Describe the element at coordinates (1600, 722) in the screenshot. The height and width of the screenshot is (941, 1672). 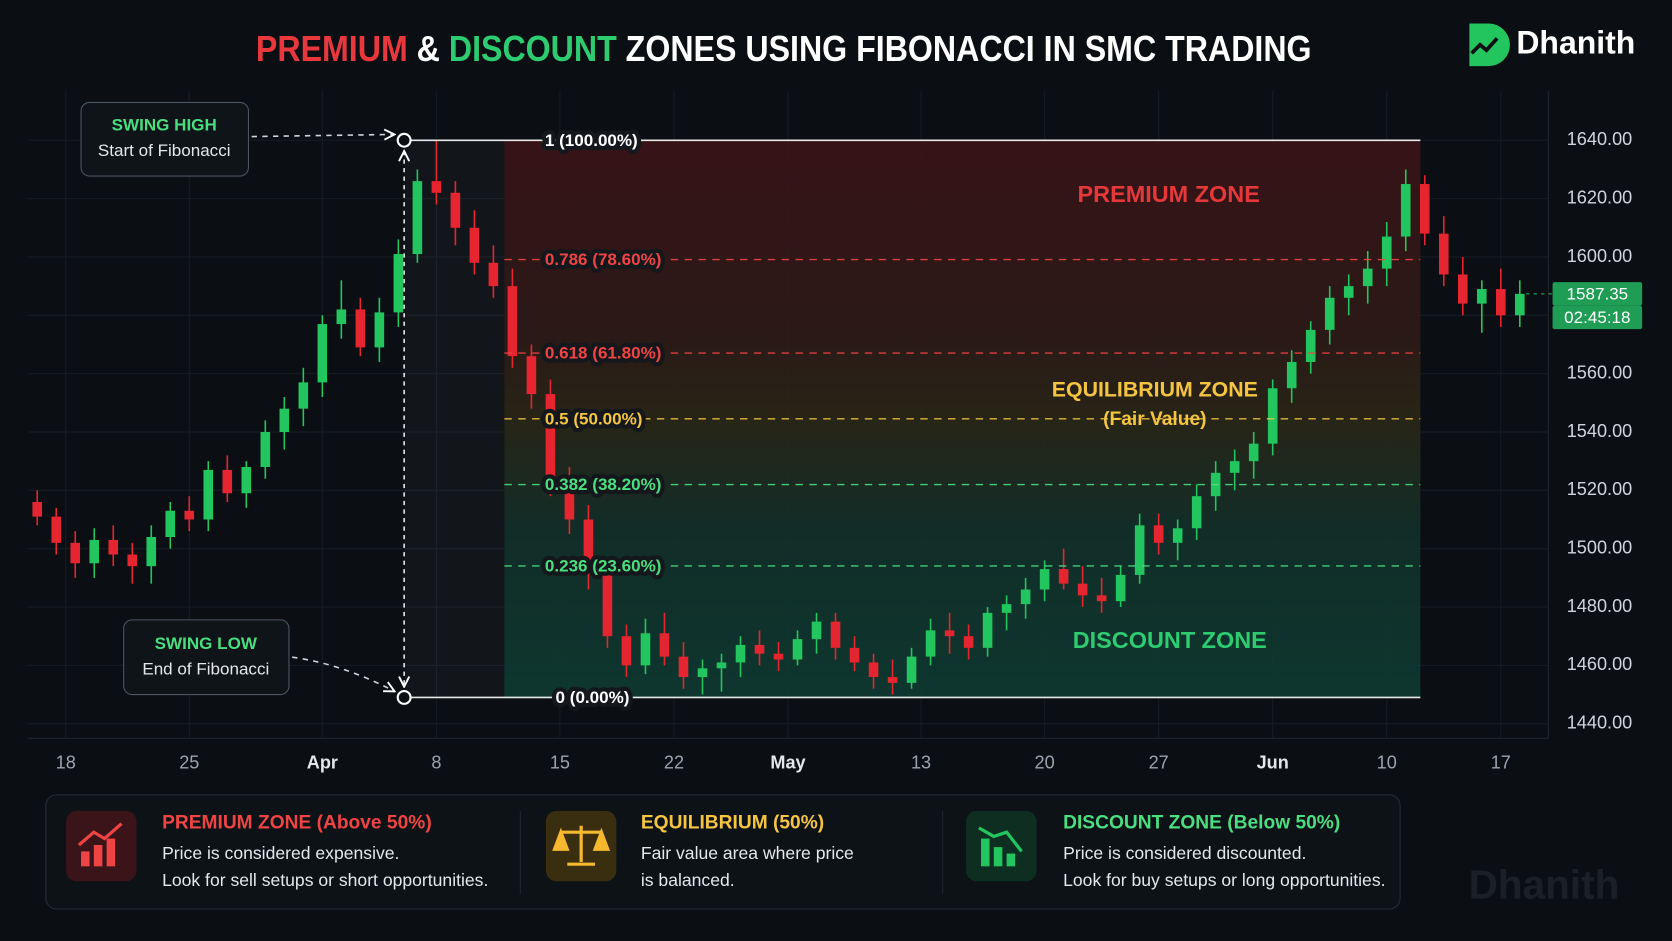
I see `y-tick-label: 1440.00` at that location.